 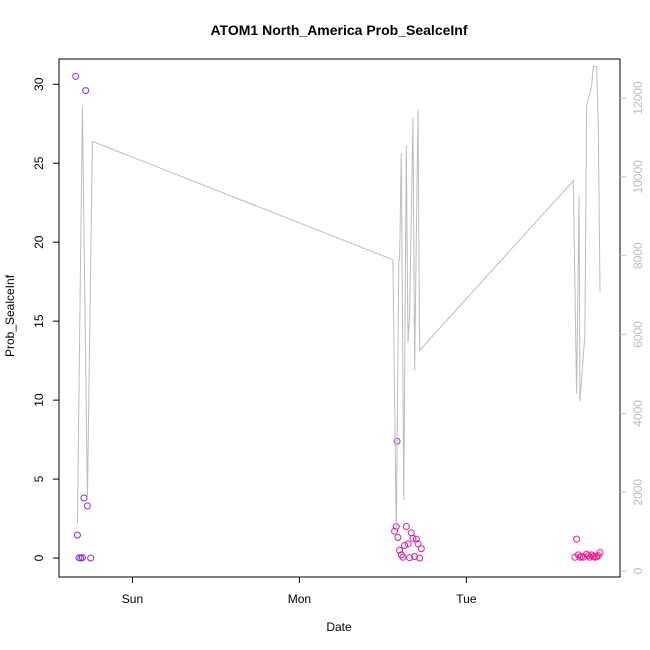 I want to click on y-tick-label-3: 15, so click(x=39, y=321).